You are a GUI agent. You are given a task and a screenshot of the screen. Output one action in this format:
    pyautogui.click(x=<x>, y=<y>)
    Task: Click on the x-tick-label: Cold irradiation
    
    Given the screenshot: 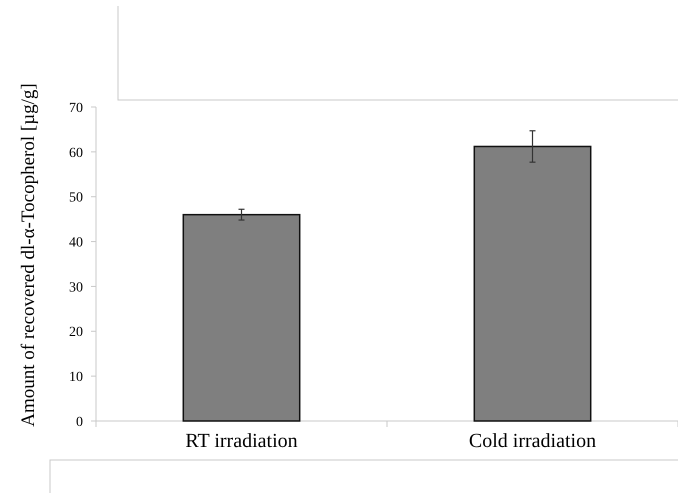 What is the action you would take?
    pyautogui.click(x=532, y=441)
    